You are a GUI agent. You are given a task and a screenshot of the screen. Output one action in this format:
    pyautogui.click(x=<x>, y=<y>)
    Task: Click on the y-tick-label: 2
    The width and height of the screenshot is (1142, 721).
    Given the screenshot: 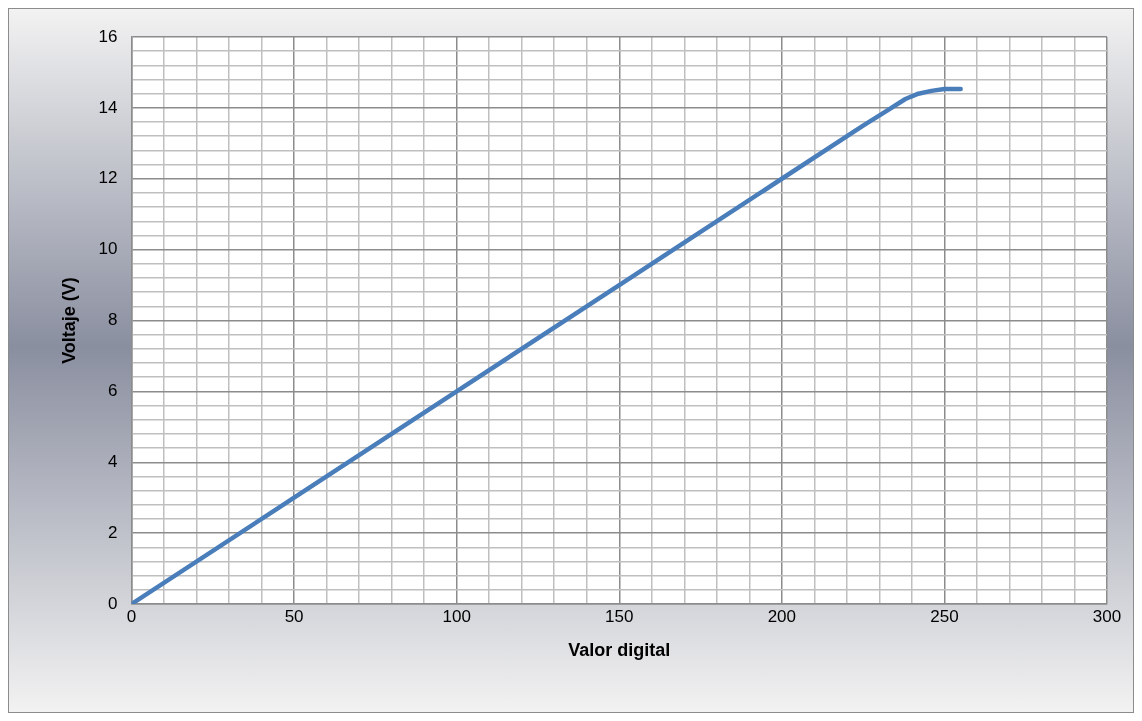 What is the action you would take?
    pyautogui.click(x=113, y=532)
    